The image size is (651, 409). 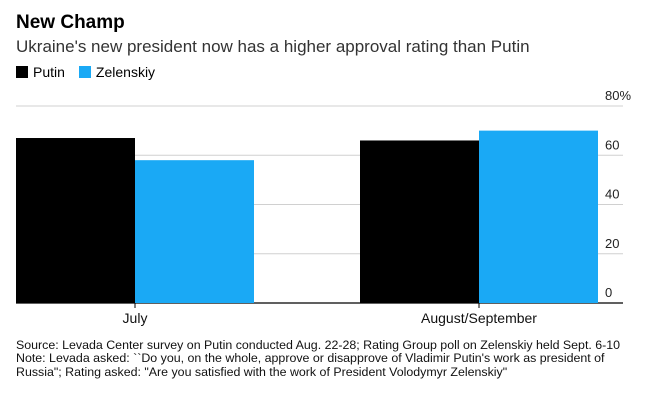 What do you see at coordinates (330, 314) in the screenshot?
I see `x-category-labels: July August/September` at bounding box center [330, 314].